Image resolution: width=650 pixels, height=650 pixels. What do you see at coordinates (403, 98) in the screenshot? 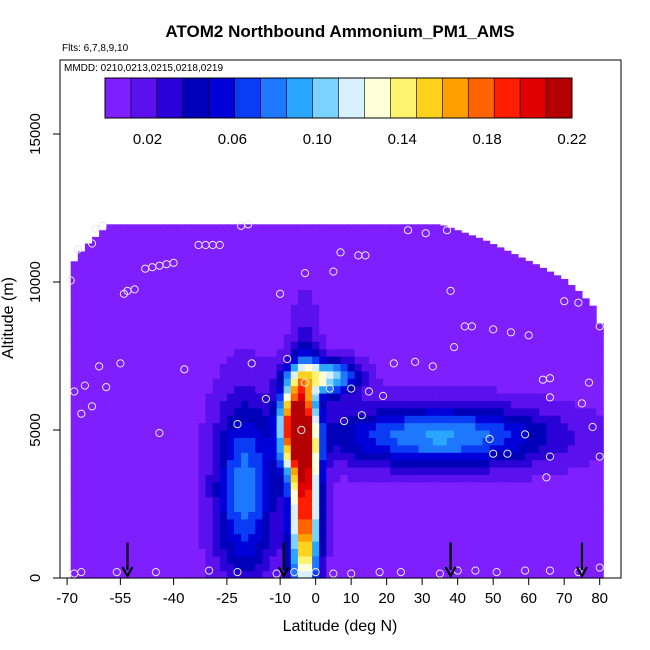
I see `colorbar-swatch` at bounding box center [403, 98].